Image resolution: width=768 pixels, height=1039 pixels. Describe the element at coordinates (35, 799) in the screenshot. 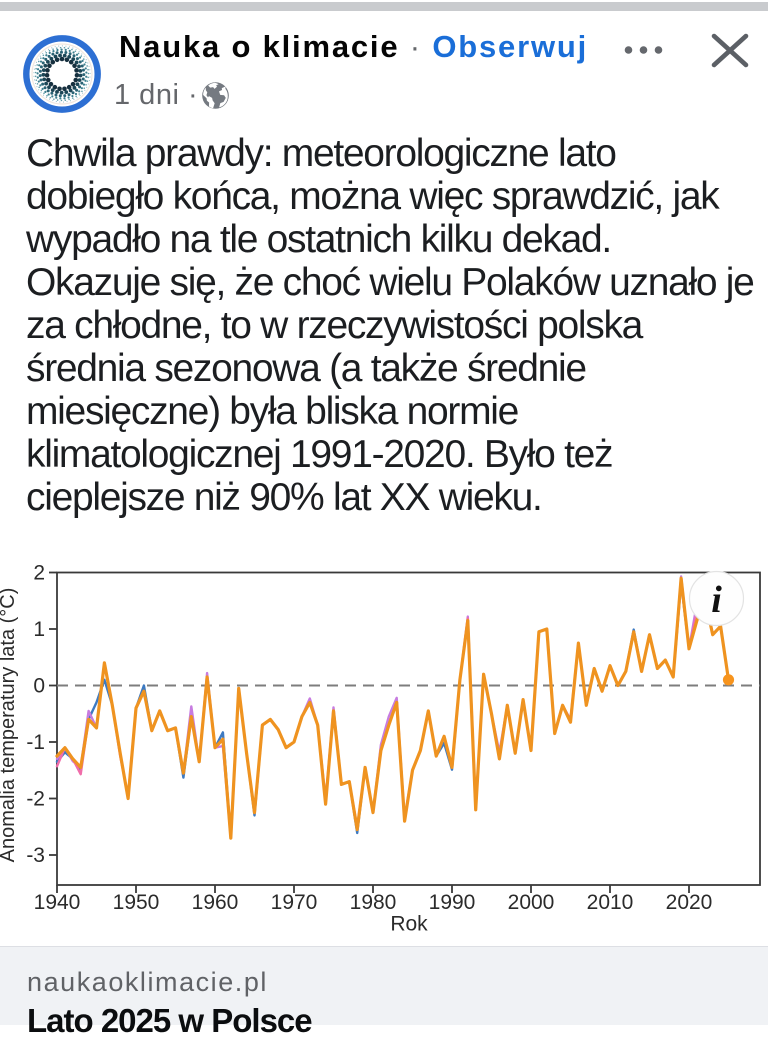

I see `svg-text: -2` at that location.